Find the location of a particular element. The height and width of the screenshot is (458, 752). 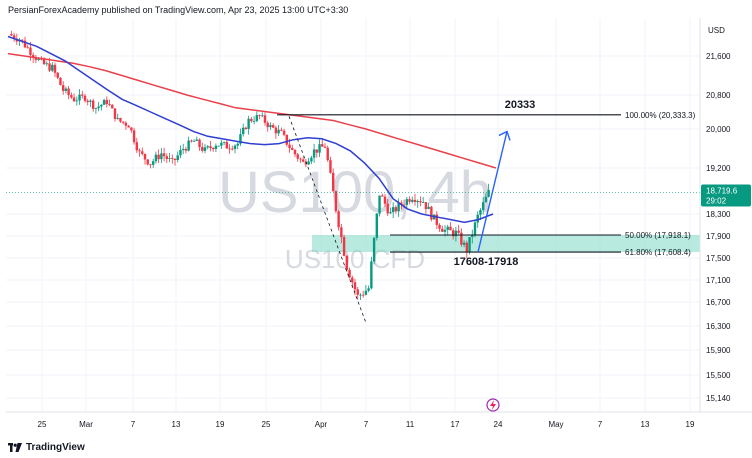

arrow-head-icon is located at coordinates (504, 135).